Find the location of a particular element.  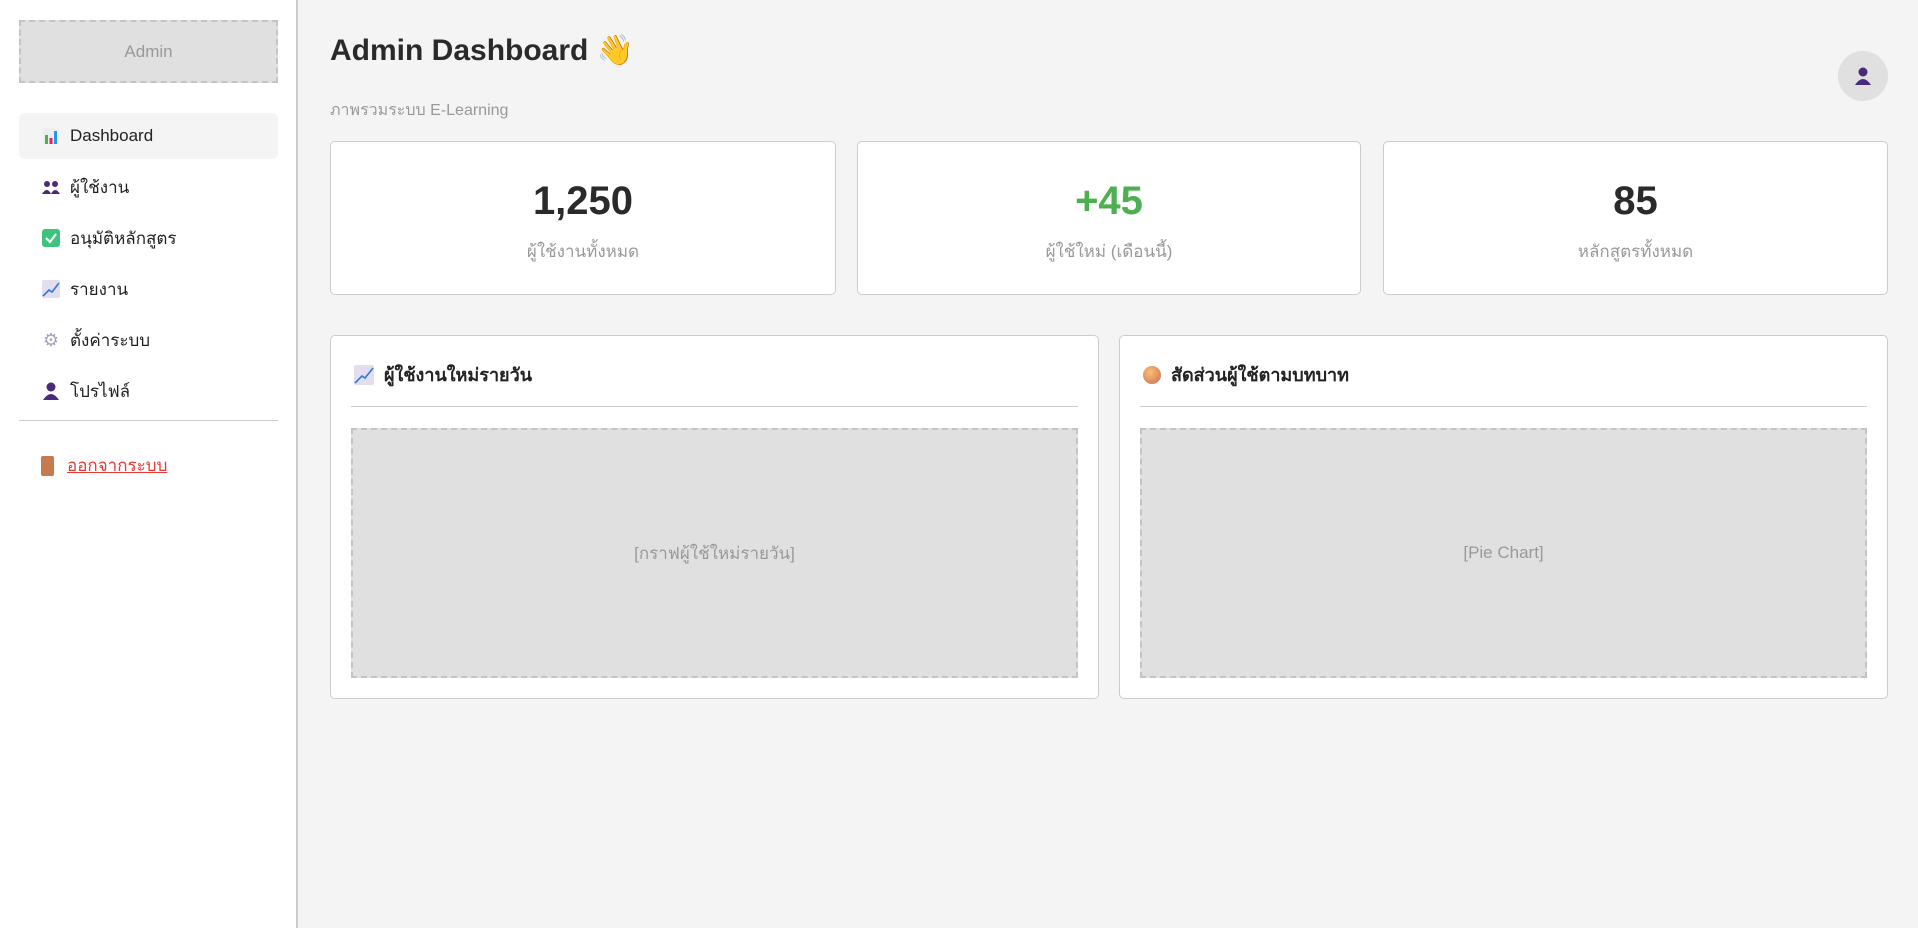

stat-value: 85 is located at coordinates (1635, 201).